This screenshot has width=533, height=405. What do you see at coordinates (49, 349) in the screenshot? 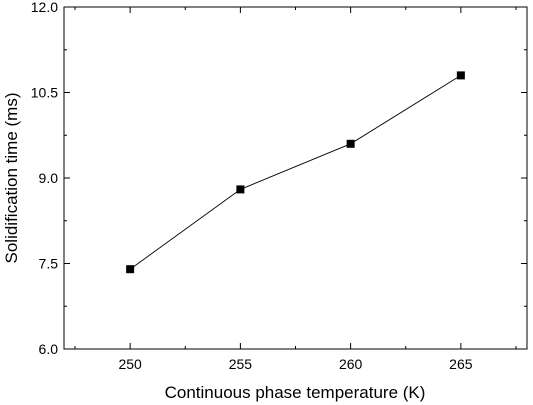
I see `y-tick-label: 6.0` at bounding box center [49, 349].